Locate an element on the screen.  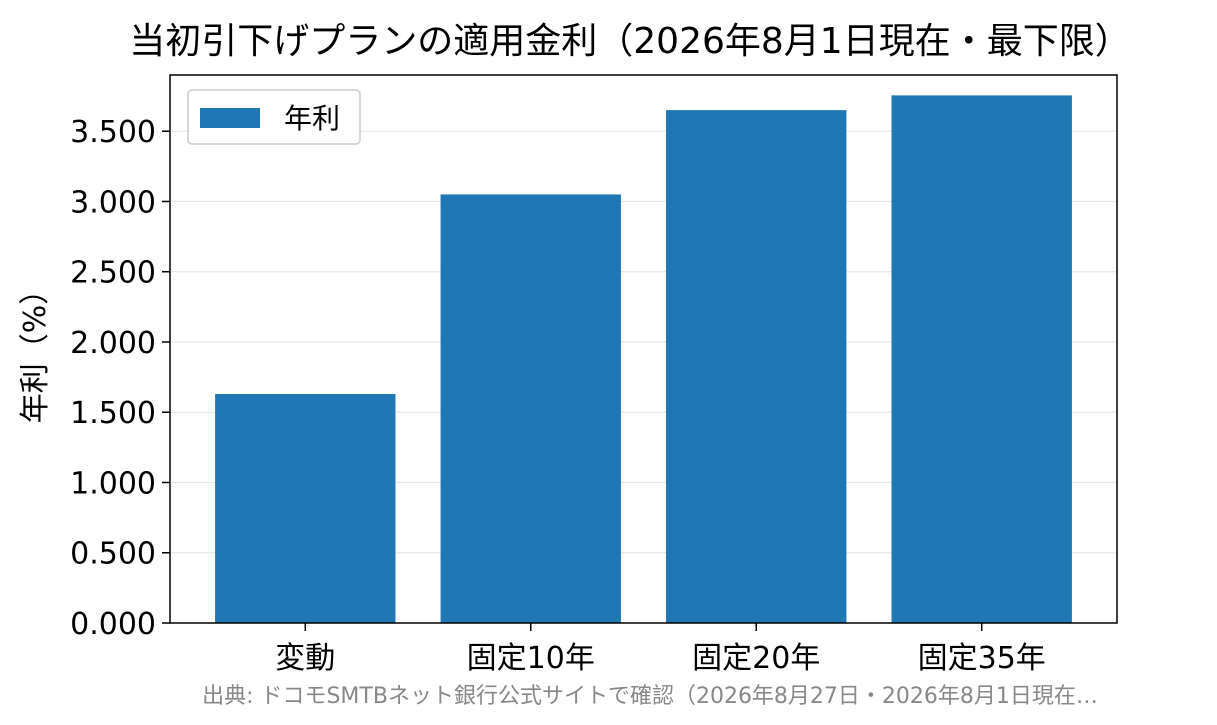
y-tick-label: 3.000 is located at coordinates (113, 202).